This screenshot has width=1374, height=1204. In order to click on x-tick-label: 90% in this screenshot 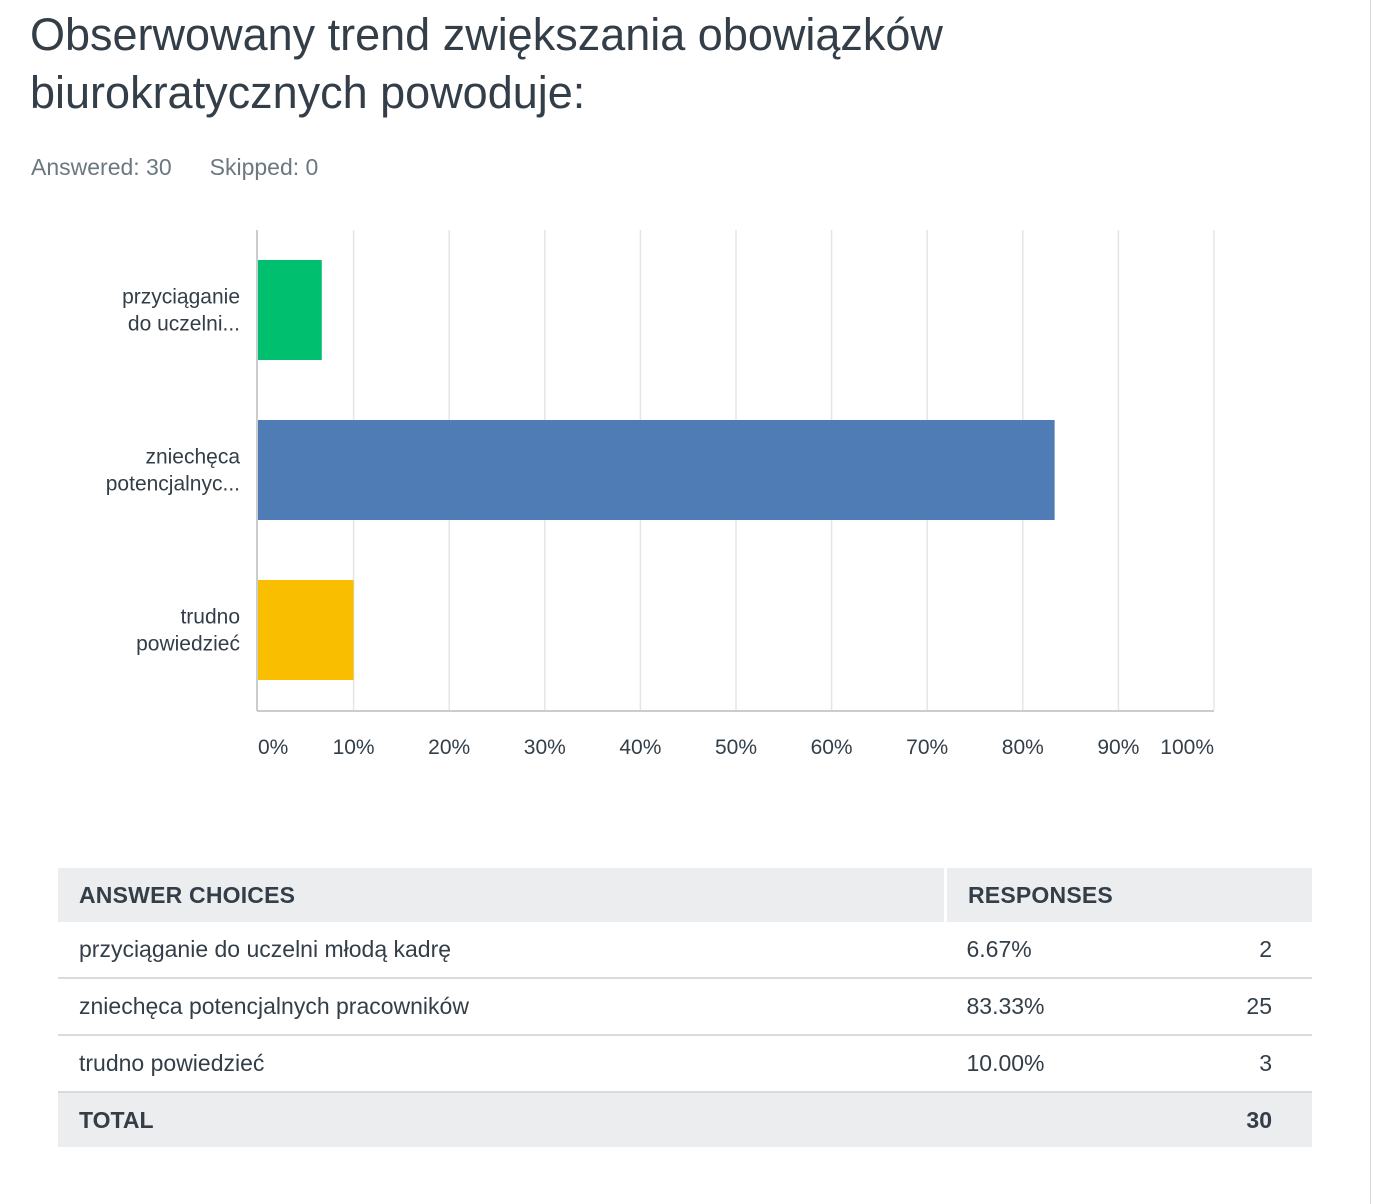, I will do `click(1118, 747)`.